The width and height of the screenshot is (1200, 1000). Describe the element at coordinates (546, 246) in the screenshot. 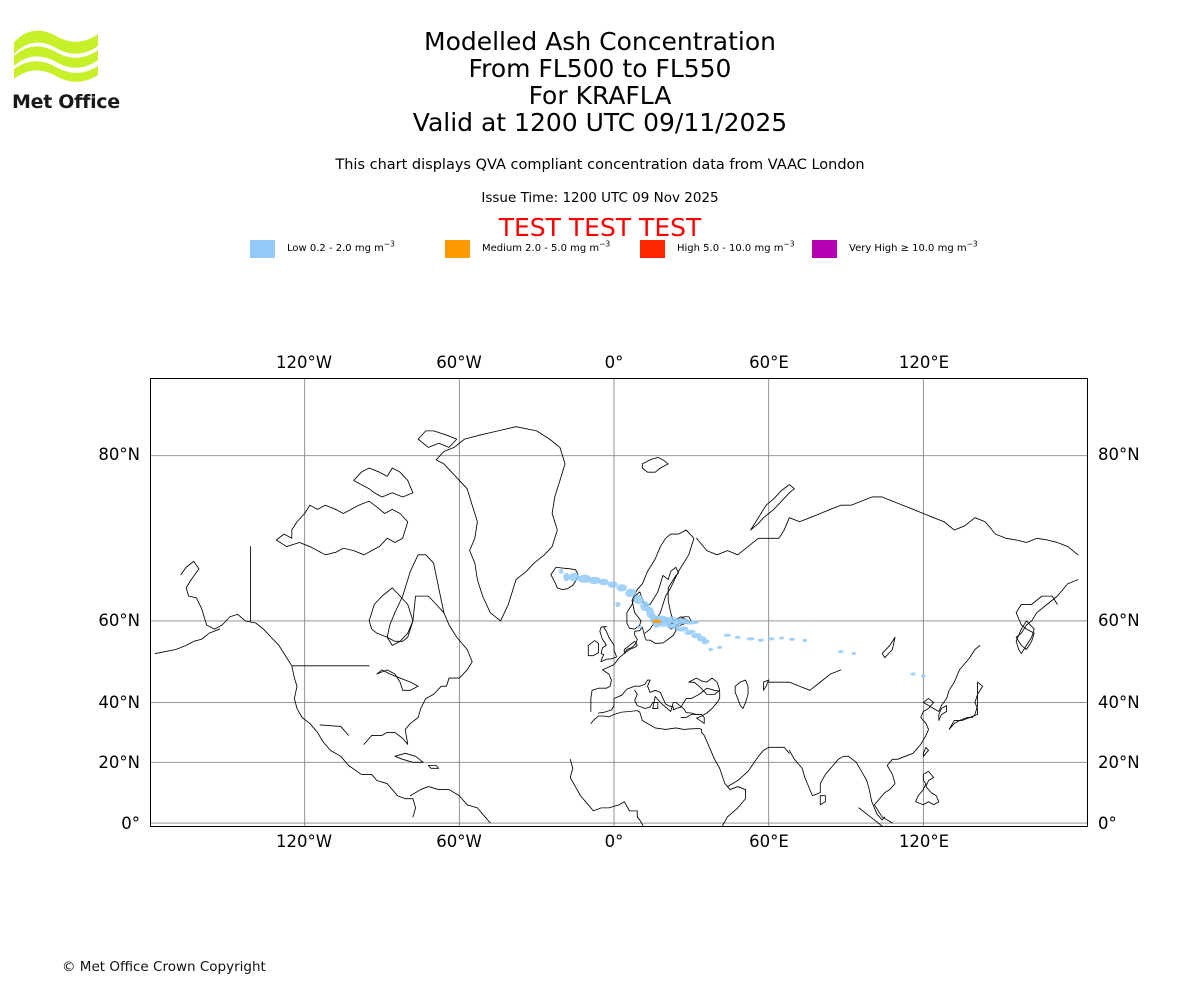

I see `legend-medium-label: Medium 2.0 - 5.0 mg m−3` at that location.